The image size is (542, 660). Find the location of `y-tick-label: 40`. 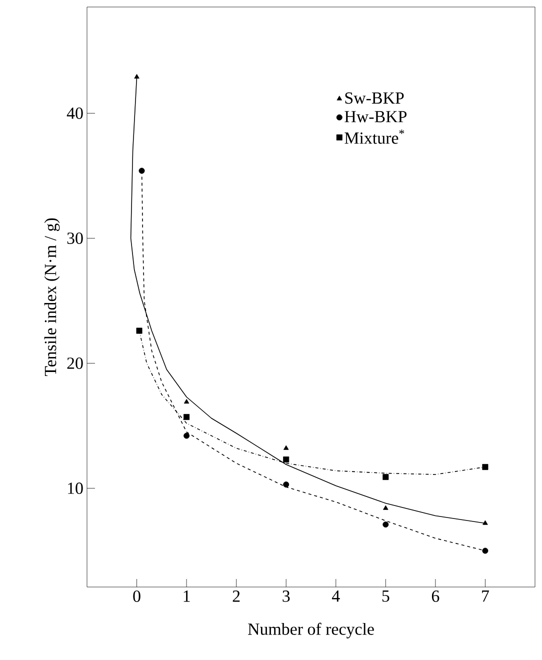

y-tick-label: 40 is located at coordinates (74, 113).